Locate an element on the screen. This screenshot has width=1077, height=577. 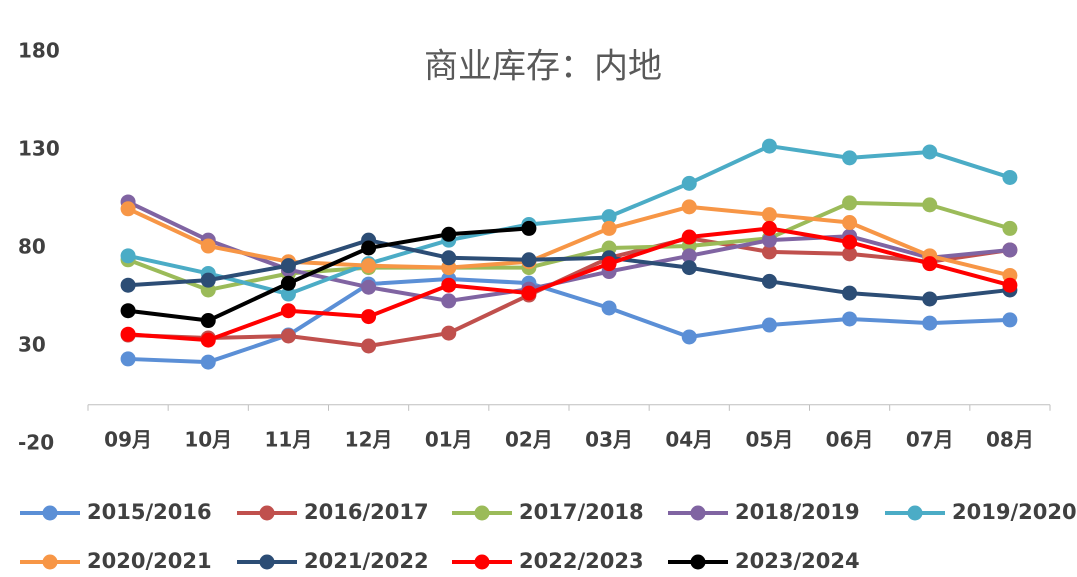
y-tick-label: 80 is located at coordinates (32, 247).